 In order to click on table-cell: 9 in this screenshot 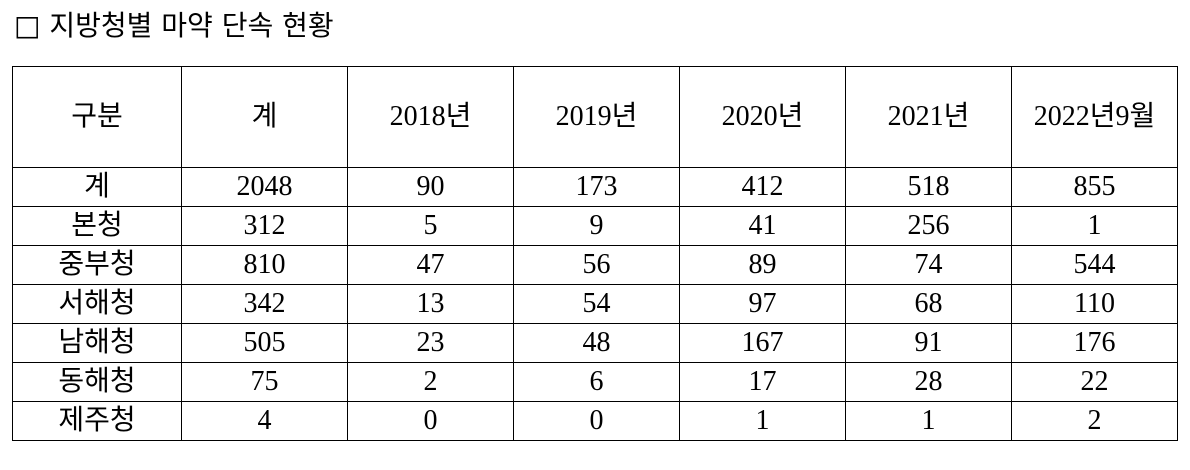, I will do `click(596, 226)`.